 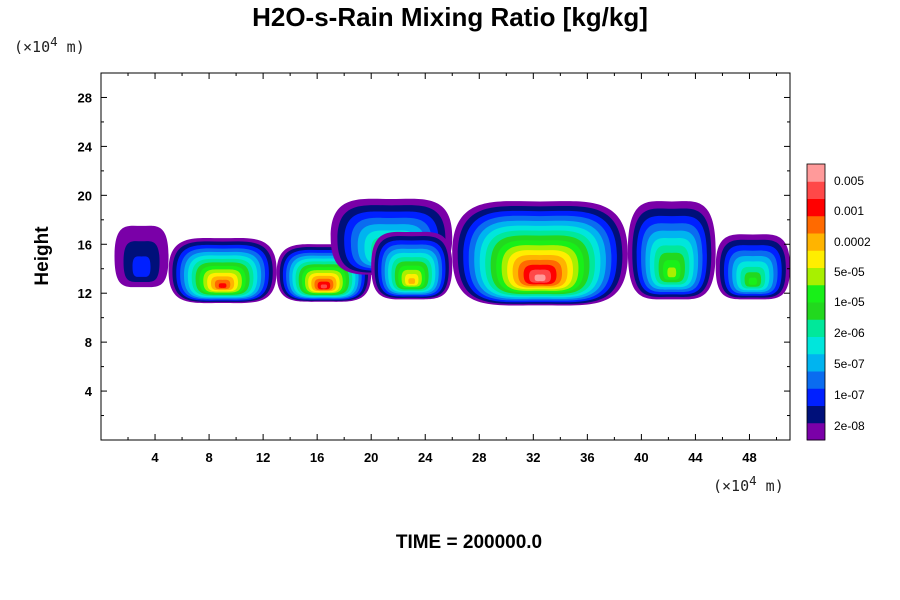 What do you see at coordinates (849, 426) in the screenshot?
I see `colorbar-label: 2e-08` at bounding box center [849, 426].